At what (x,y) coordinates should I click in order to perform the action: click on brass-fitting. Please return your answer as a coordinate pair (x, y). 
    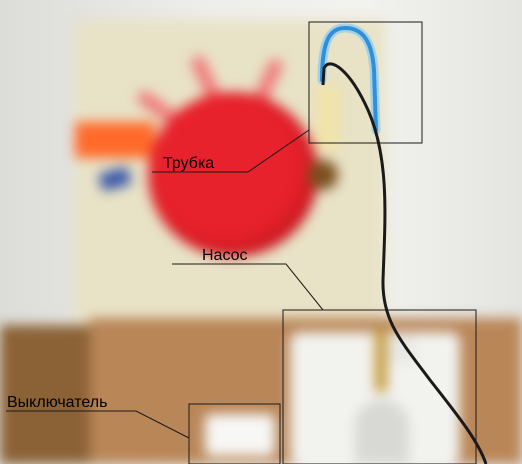
    Looking at the image, I should click on (381, 361).